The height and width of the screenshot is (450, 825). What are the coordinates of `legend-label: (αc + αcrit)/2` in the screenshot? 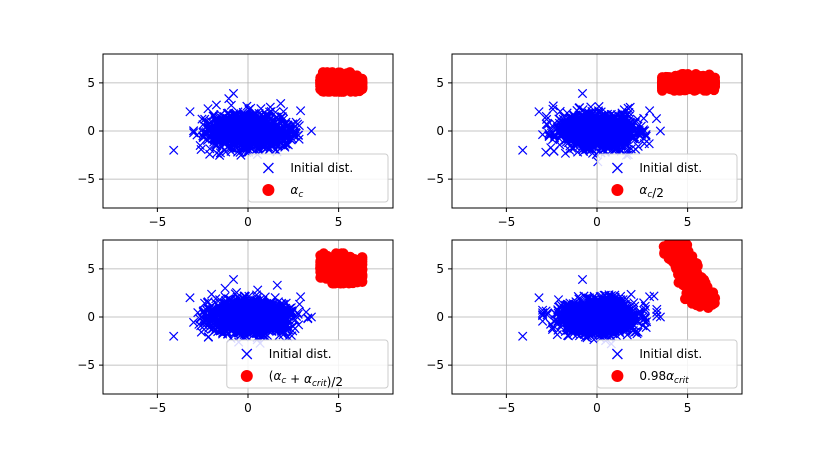 It's located at (306, 379).